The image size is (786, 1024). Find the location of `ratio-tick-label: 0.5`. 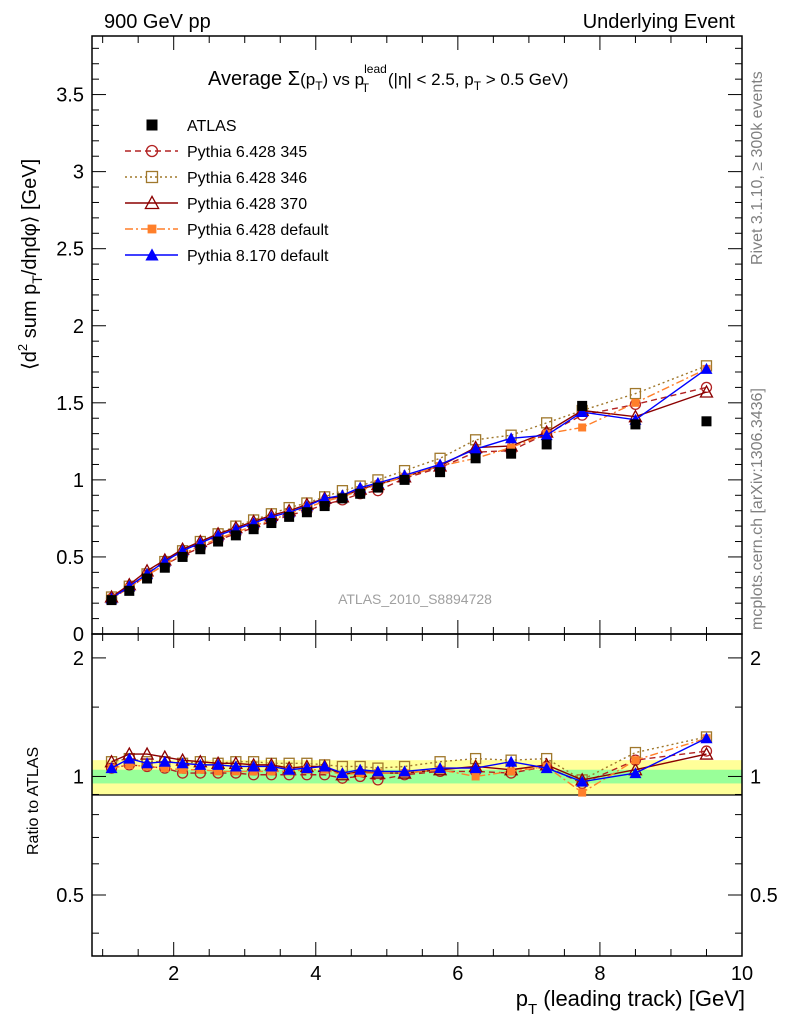

ratio-tick-label: 0.5 is located at coordinates (70, 896).